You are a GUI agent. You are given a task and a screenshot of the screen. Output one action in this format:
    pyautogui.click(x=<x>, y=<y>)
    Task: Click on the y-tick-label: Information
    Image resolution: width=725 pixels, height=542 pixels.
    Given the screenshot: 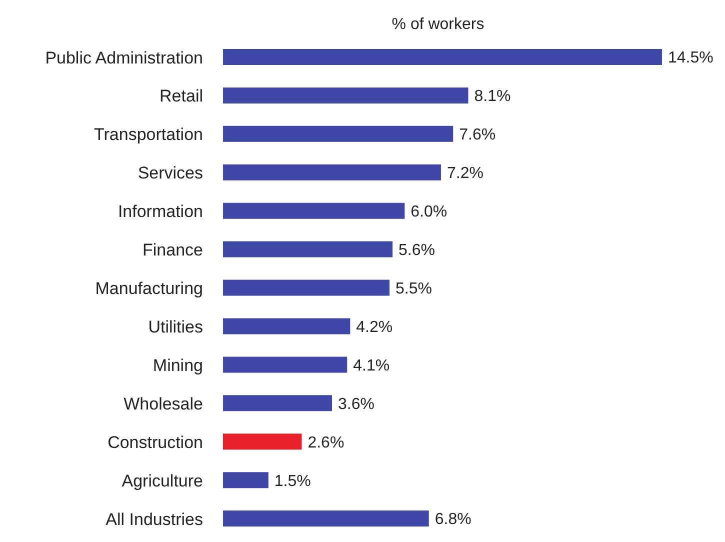 What is the action you would take?
    pyautogui.click(x=160, y=212)
    